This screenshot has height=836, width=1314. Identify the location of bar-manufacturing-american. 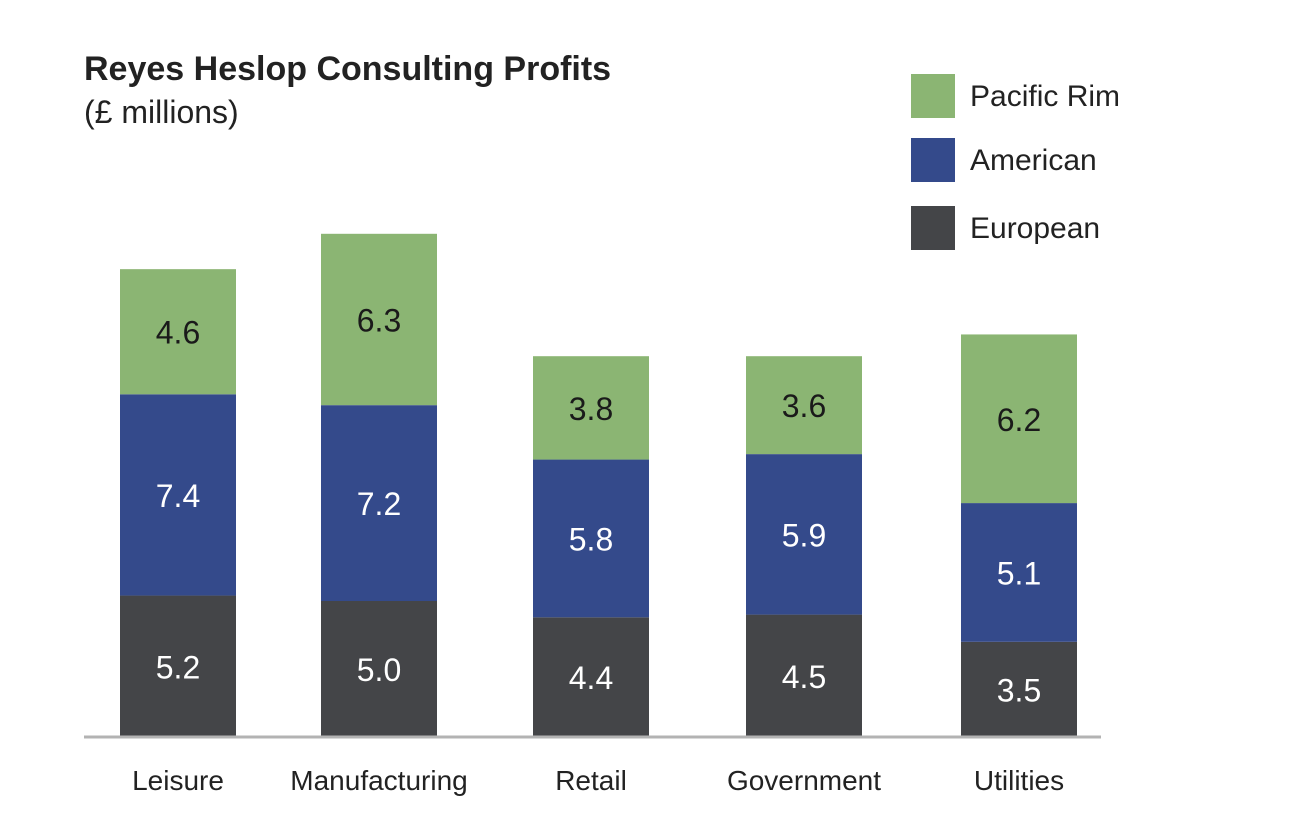
(379, 503).